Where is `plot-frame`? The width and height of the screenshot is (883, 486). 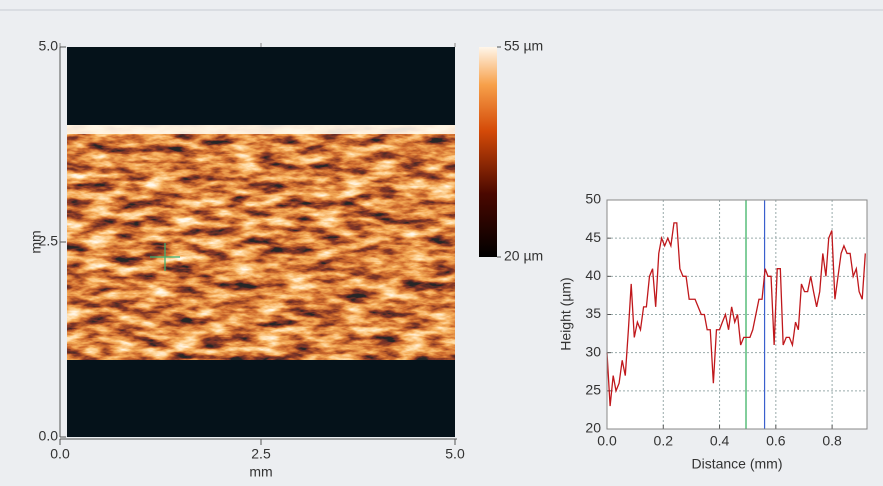 plot-frame is located at coordinates (737, 314).